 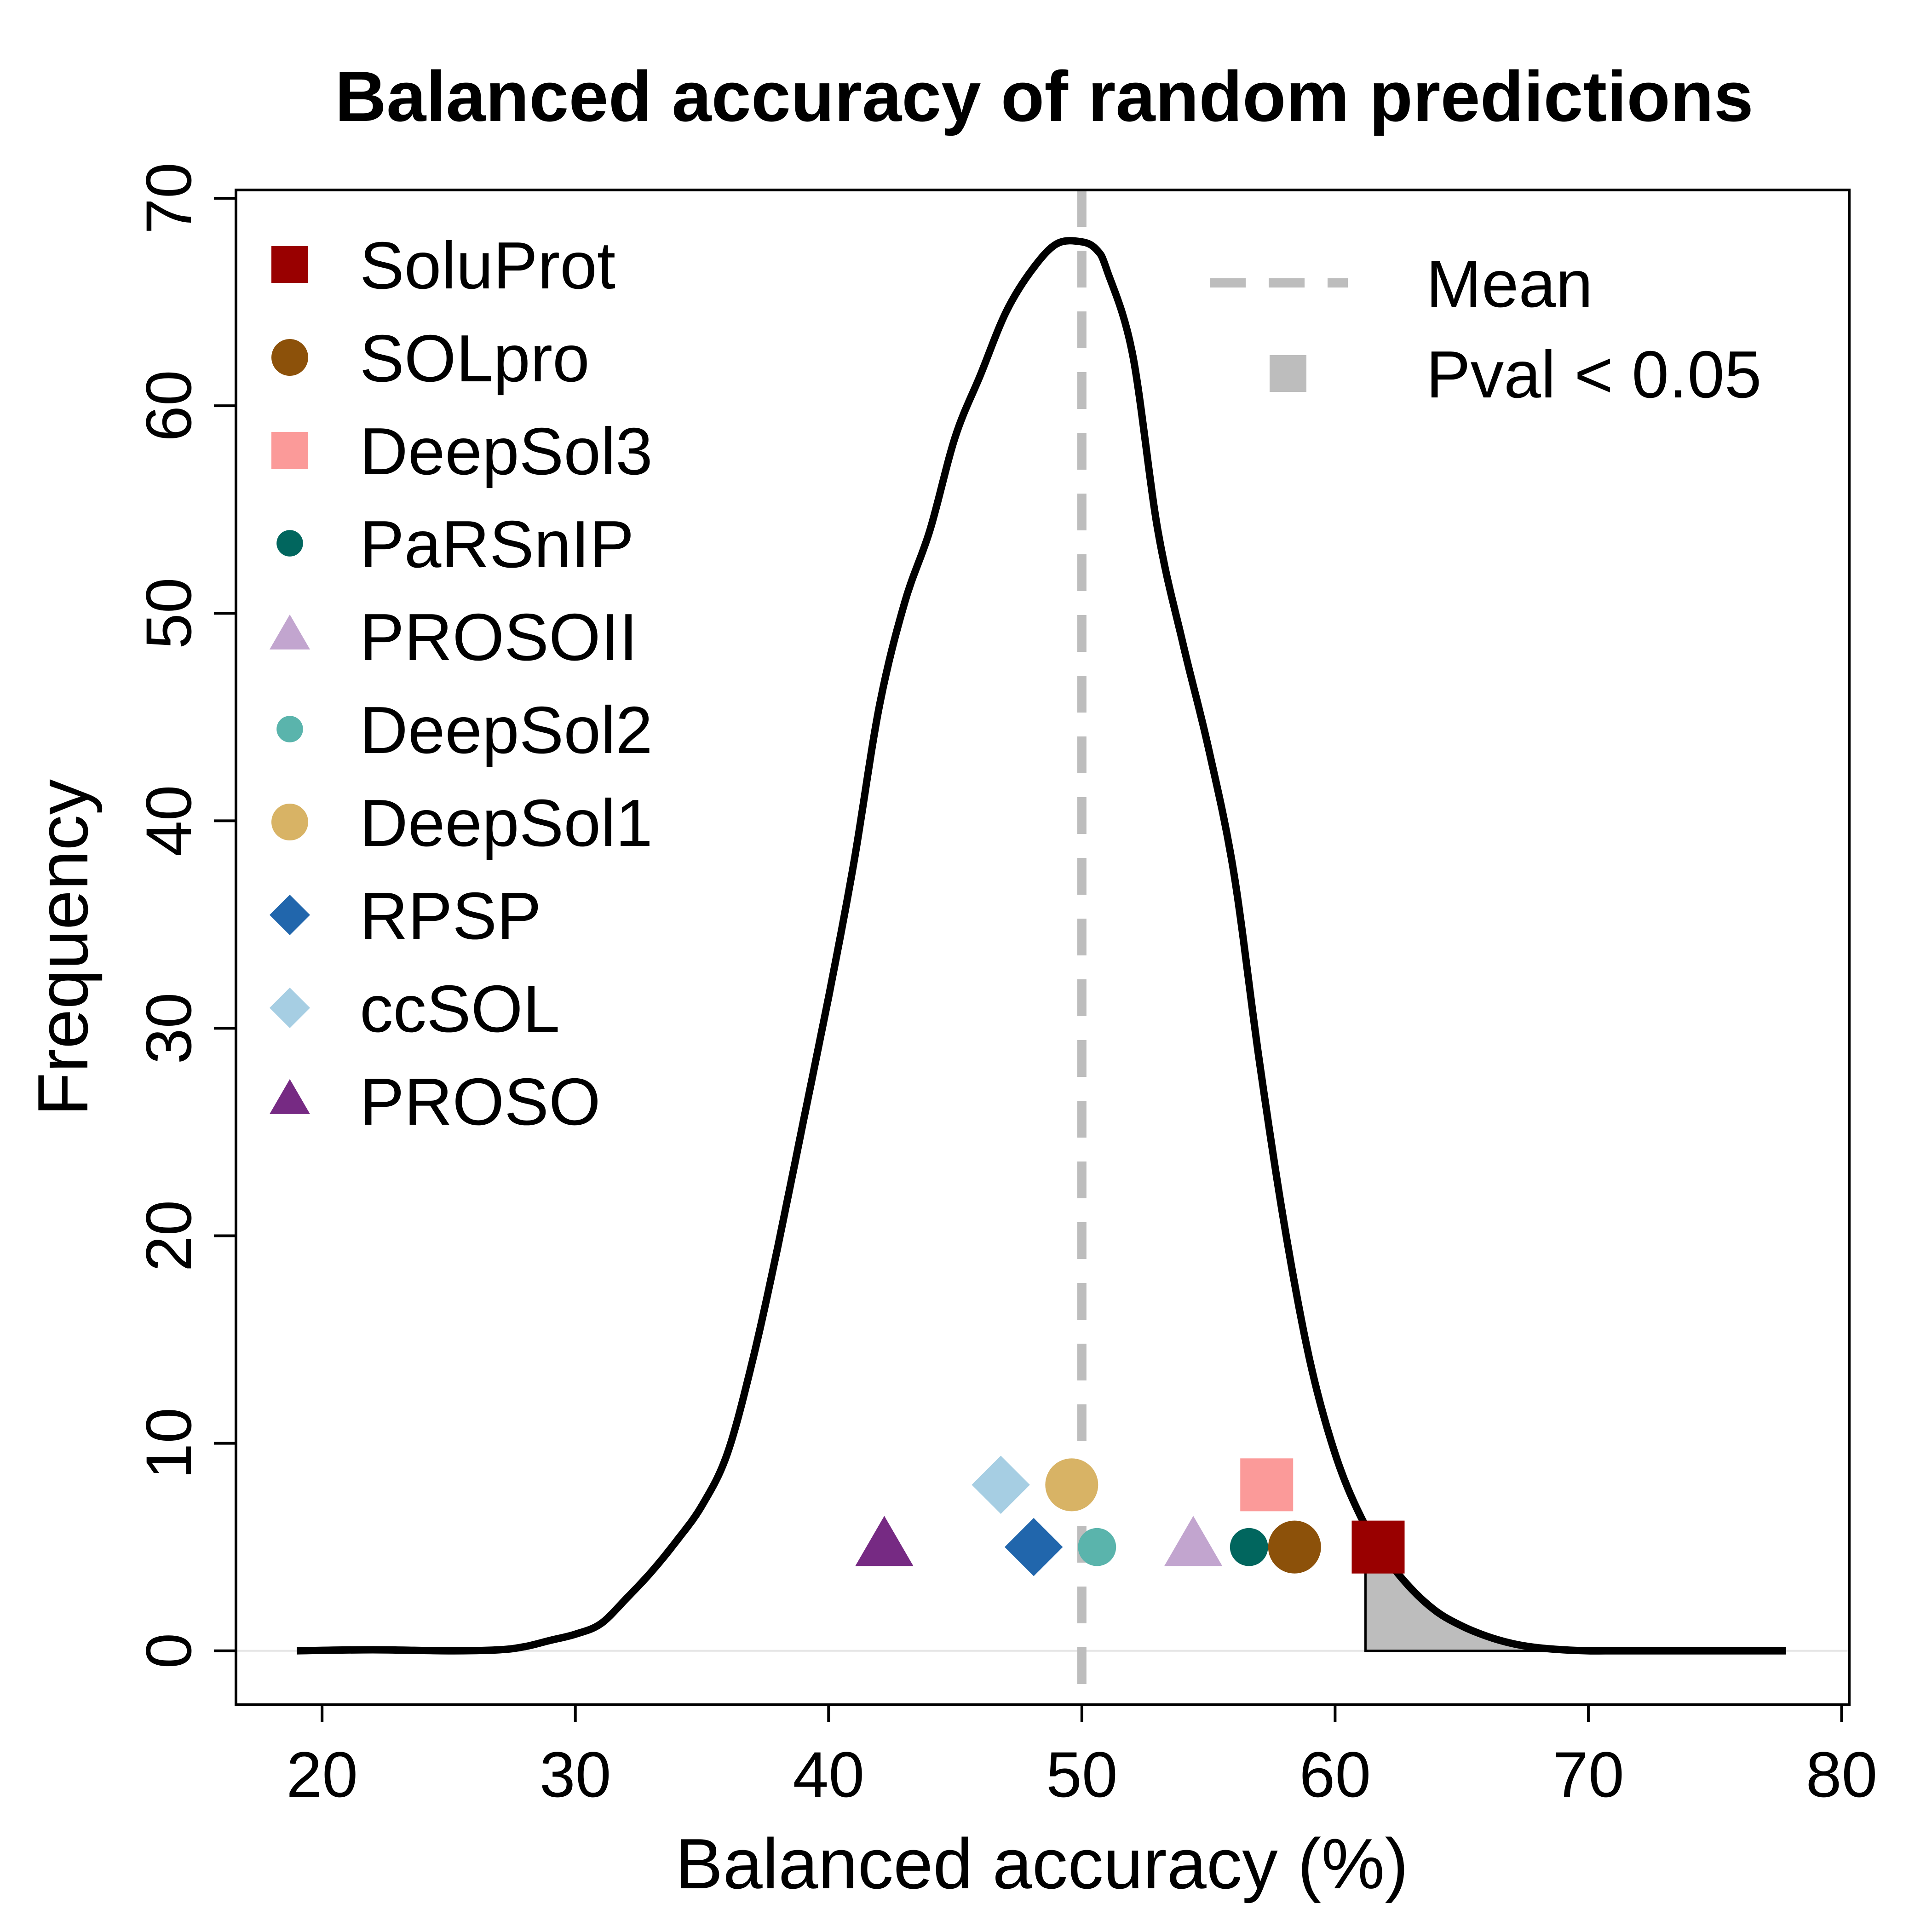 I want to click on point-prosoii, so click(x=1193, y=1541).